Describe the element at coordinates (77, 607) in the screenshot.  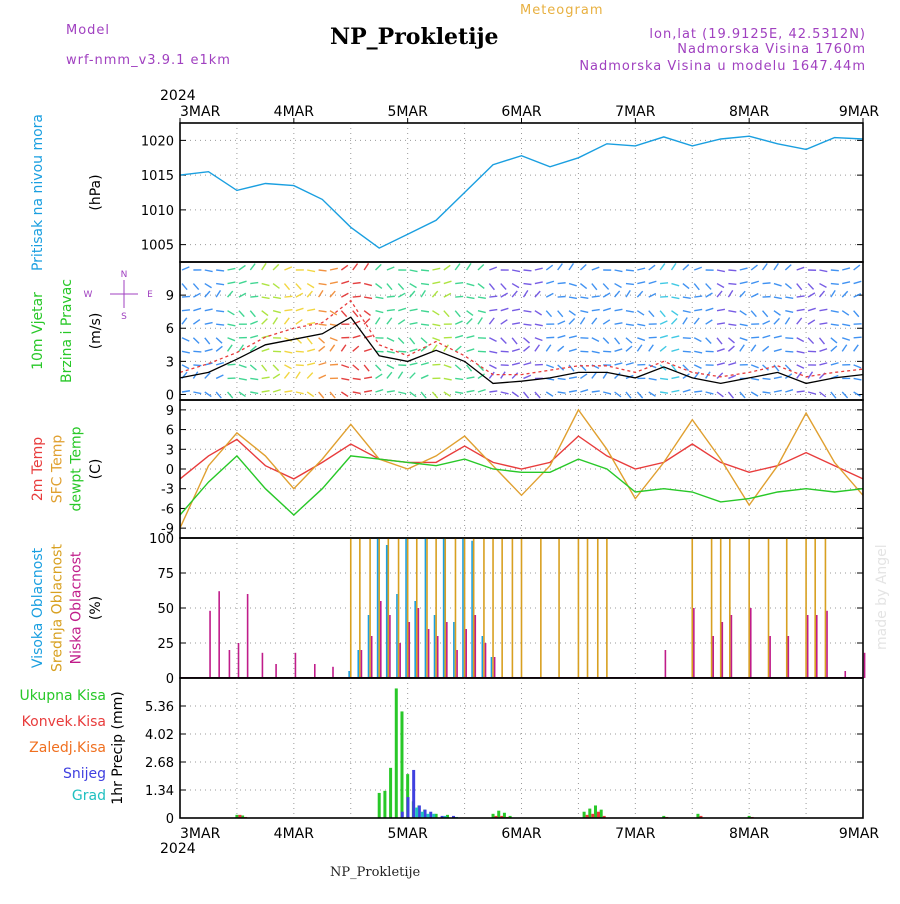
I see `y-axis-label-2: Niska Oblacnost` at that location.